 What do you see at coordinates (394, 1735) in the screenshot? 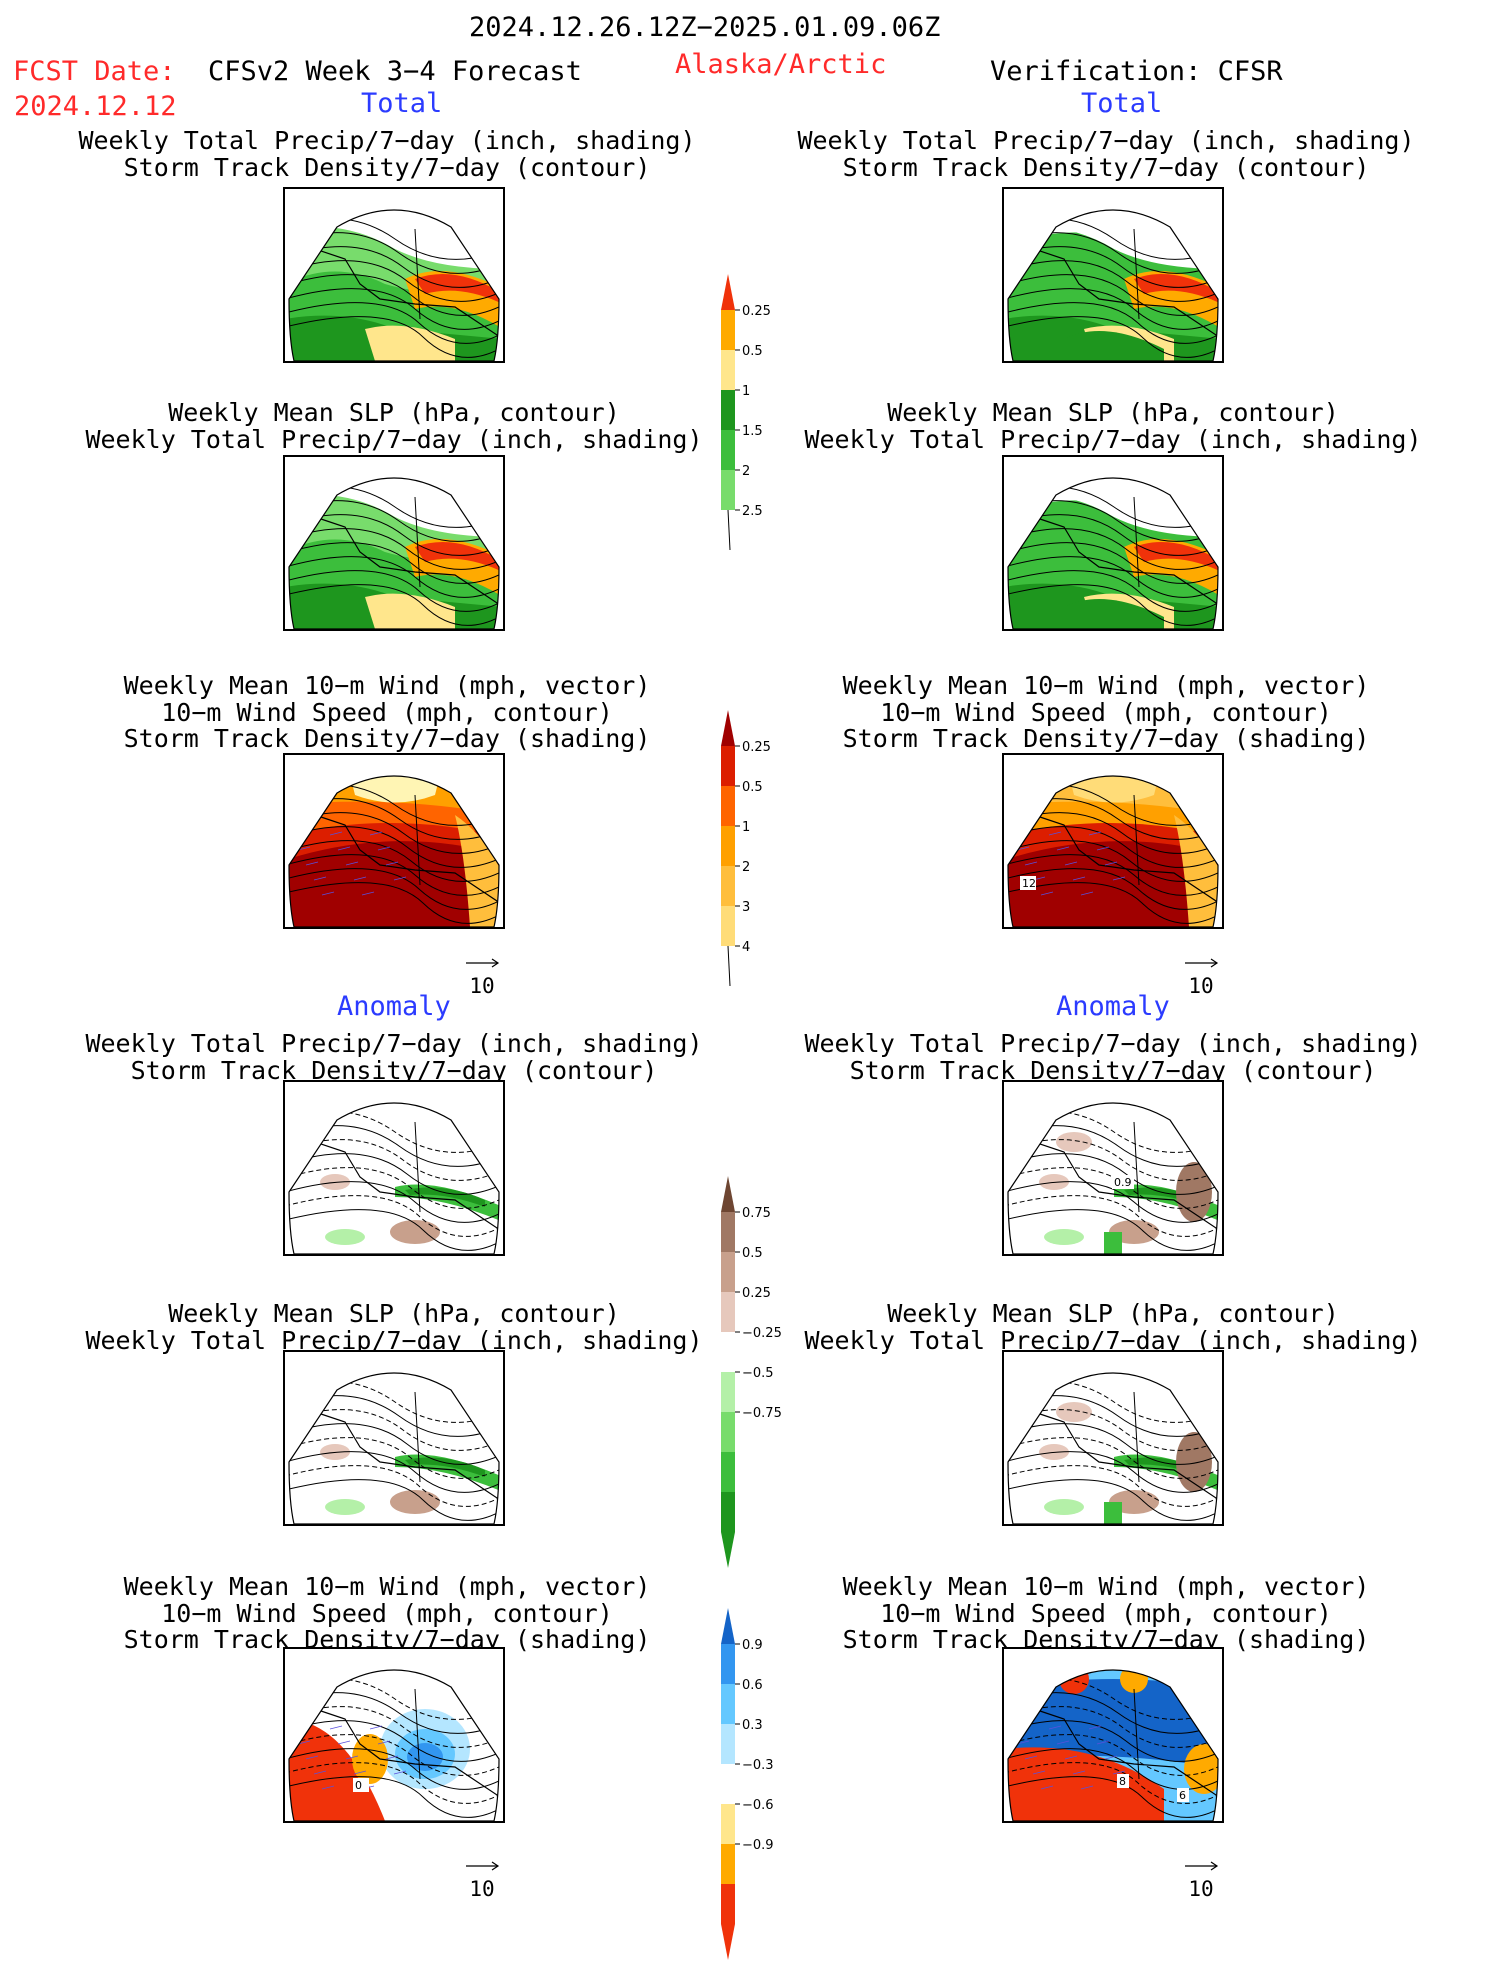
I see `map-panel-anom-wind-std-forecast: 0` at bounding box center [394, 1735].